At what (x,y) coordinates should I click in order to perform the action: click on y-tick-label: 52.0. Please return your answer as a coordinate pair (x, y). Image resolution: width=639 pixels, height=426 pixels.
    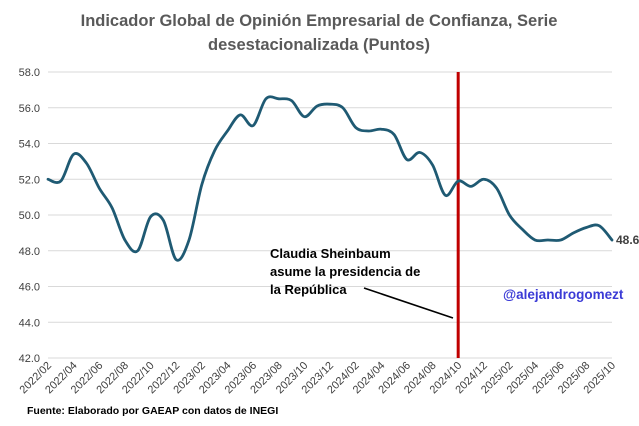
    Looking at the image, I should click on (29, 180).